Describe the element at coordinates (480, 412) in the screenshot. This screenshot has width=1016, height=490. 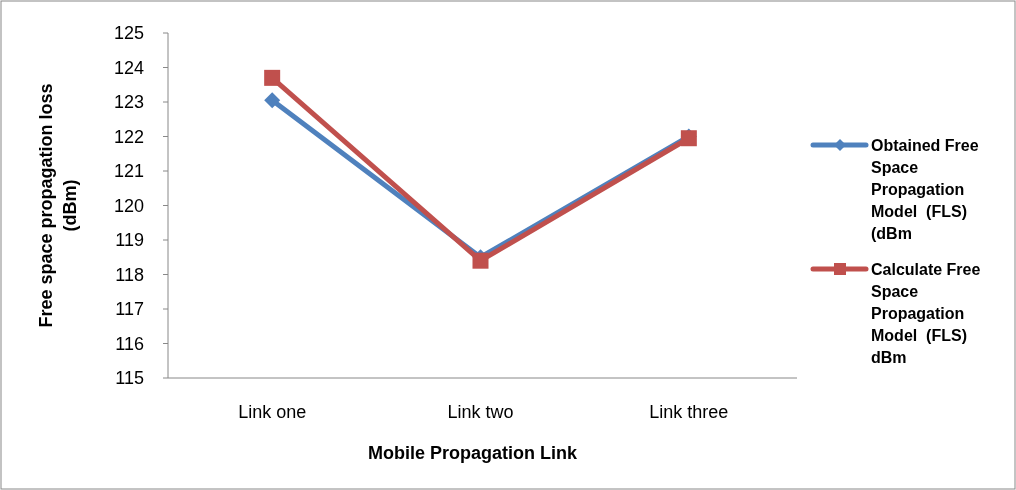
I see `x-tick-label: Link two` at that location.